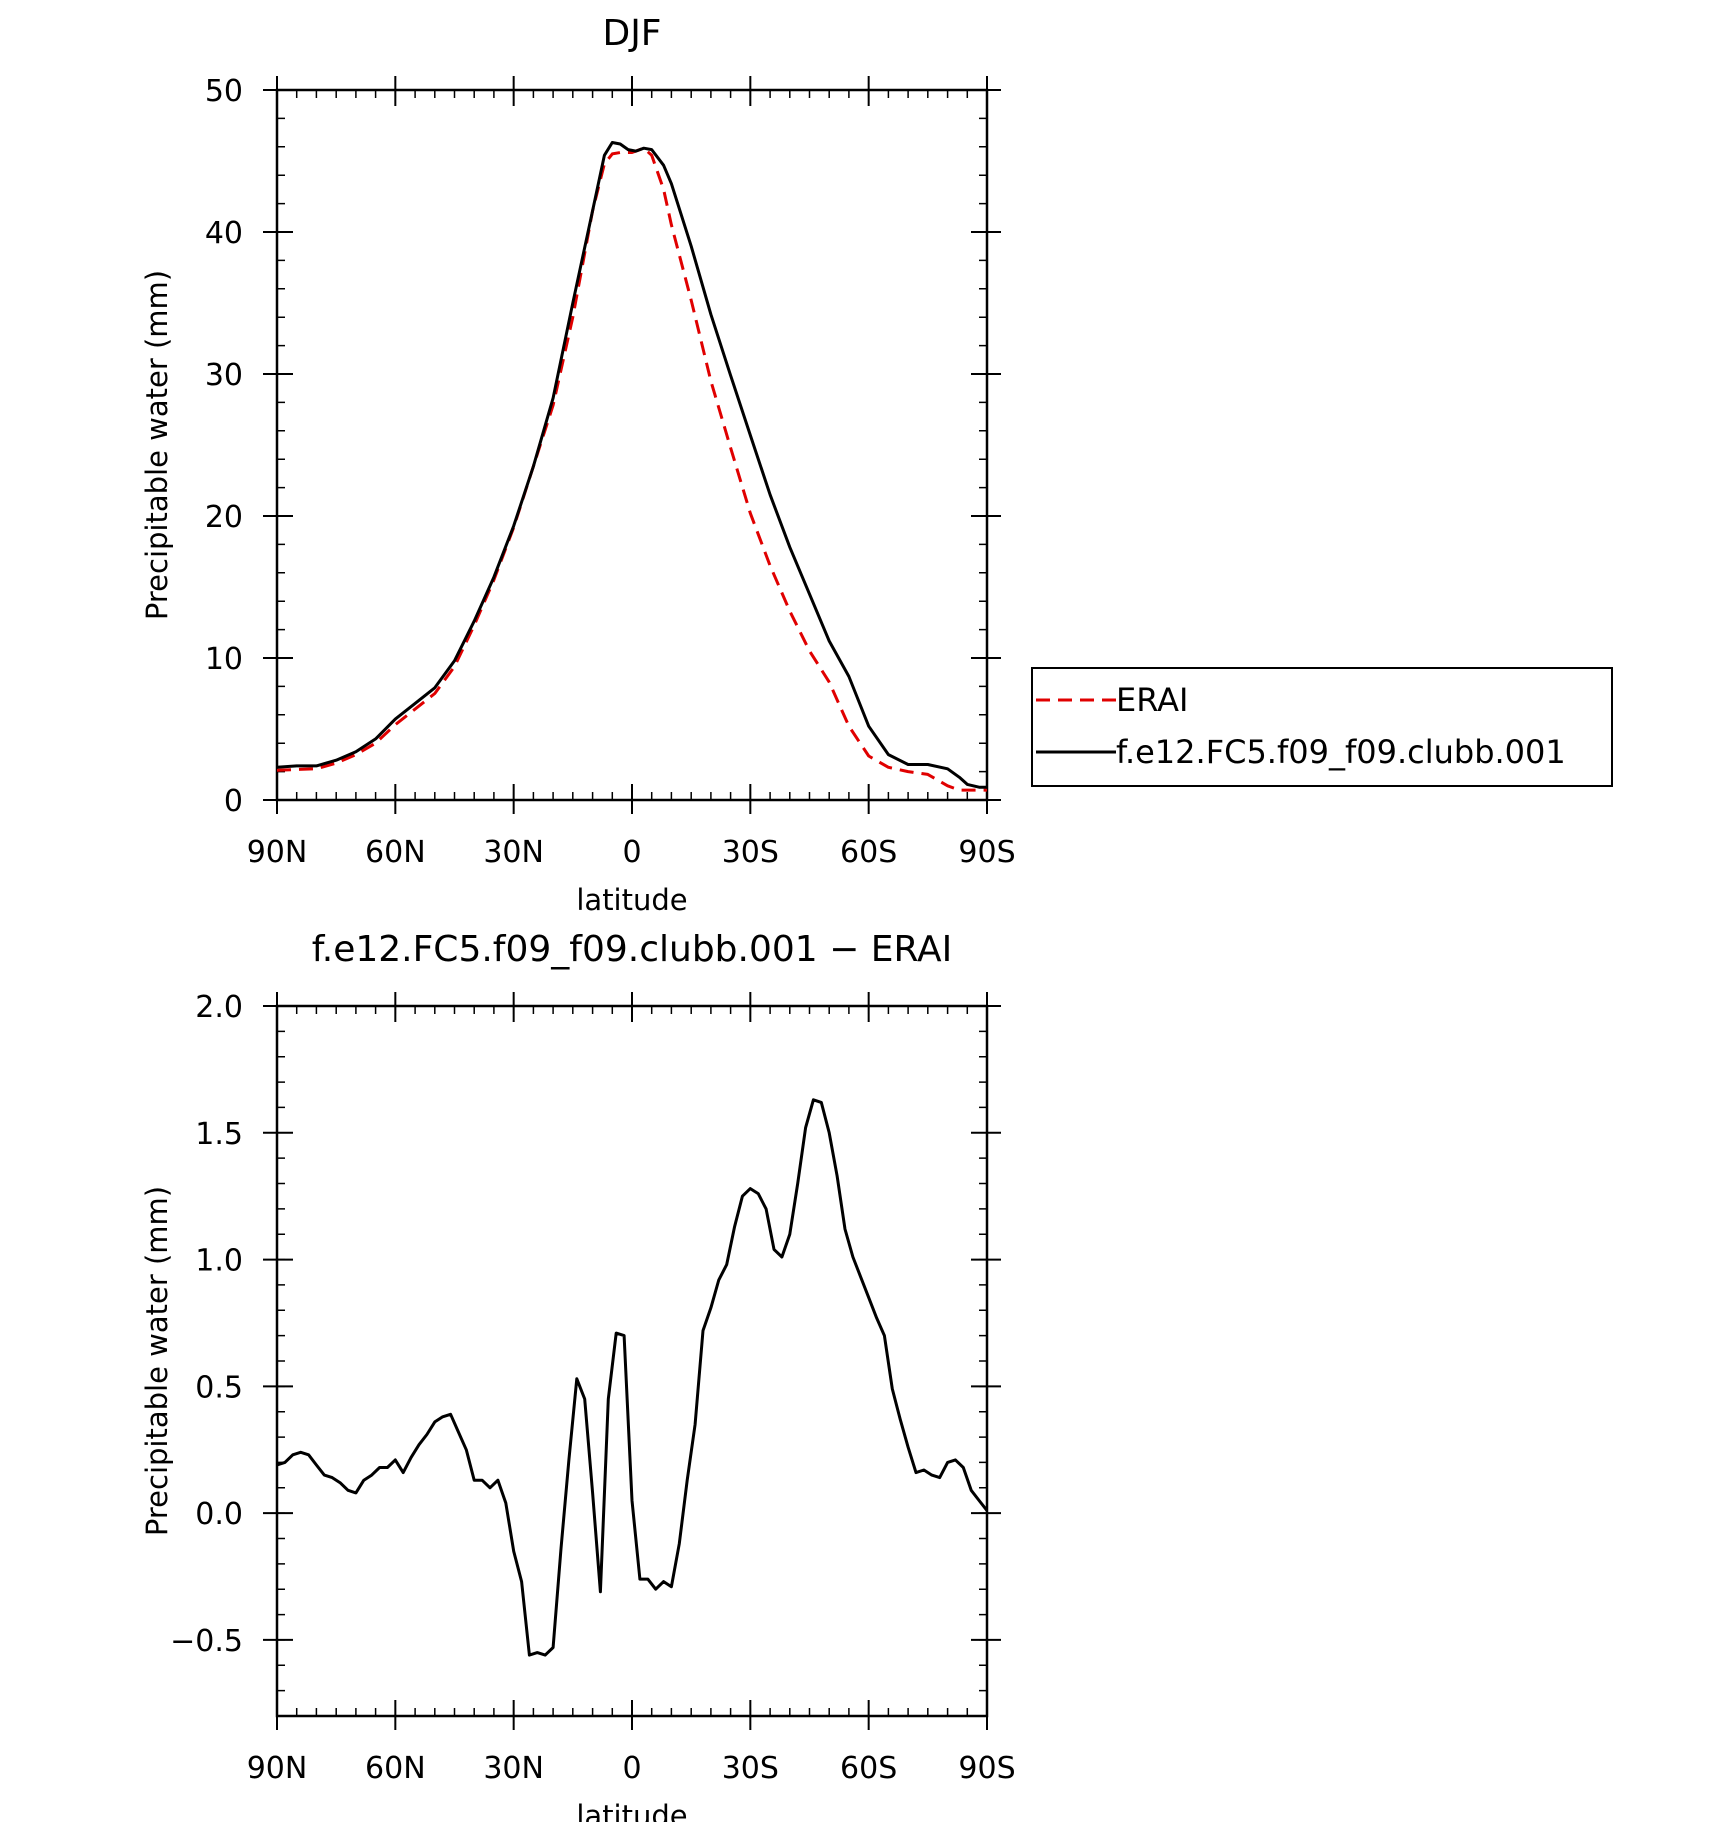 The height and width of the screenshot is (1822, 1710). Describe the element at coordinates (631, 1768) in the screenshot. I see `bottom-xtick-label: 0` at that location.